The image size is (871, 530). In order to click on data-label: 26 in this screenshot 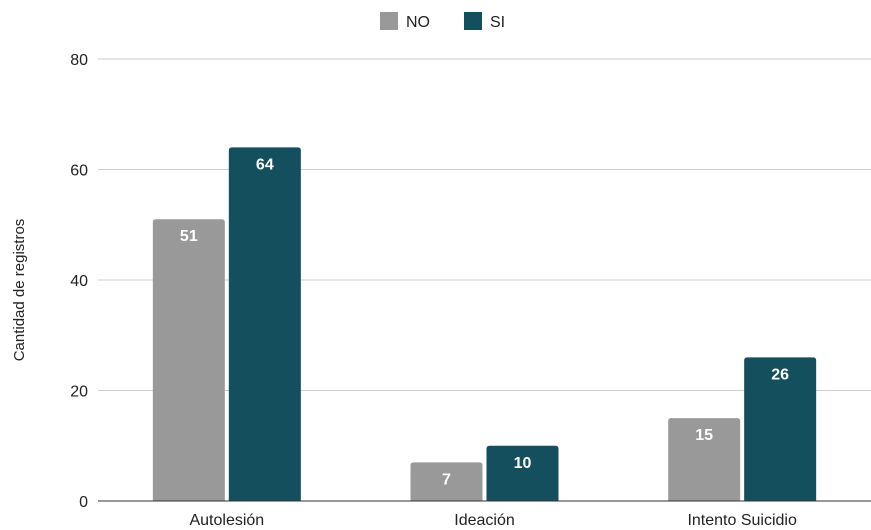, I will do `click(780, 374)`.